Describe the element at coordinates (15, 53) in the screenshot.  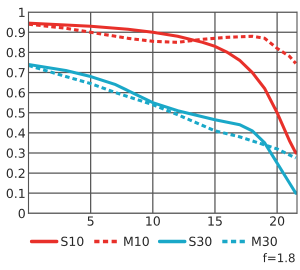
I see `y-tick-label: 0.8` at that location.